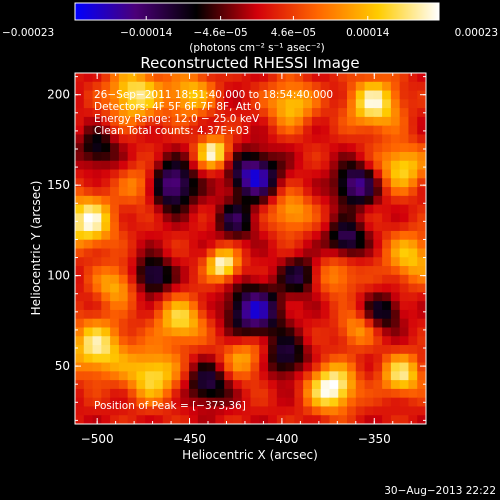  Describe the element at coordinates (36, 248) in the screenshot. I see `y-axis-label: Heliocentric Y (arcsec)` at that location.